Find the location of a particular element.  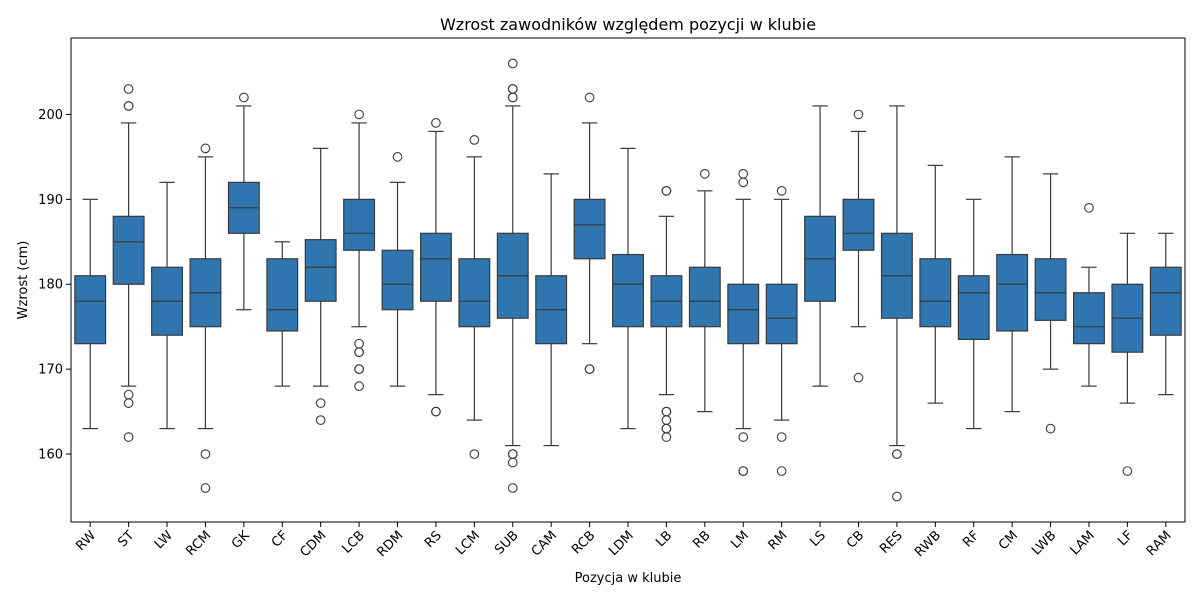

x-tick-label-lw: LW is located at coordinates (164, 540).